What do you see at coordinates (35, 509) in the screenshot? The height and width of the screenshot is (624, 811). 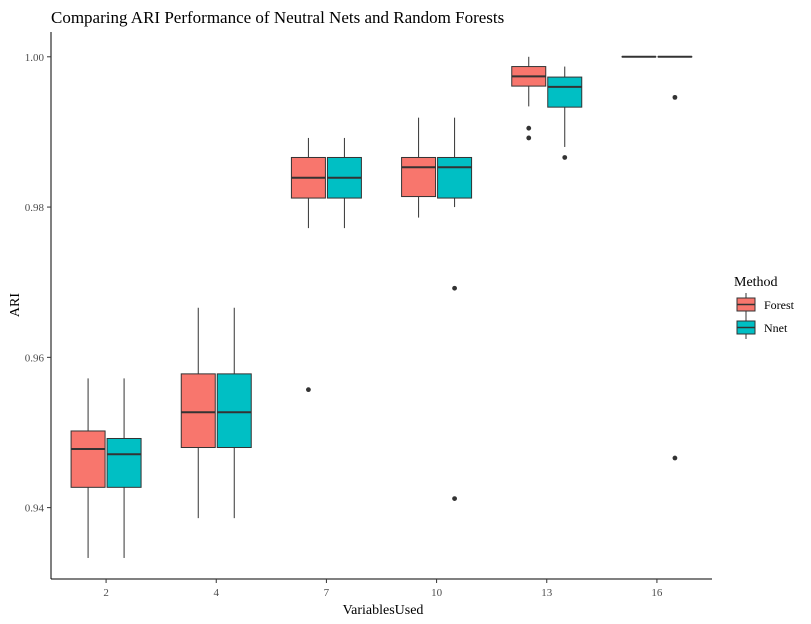 I see `y-tick-label: 0.94` at bounding box center [35, 509].